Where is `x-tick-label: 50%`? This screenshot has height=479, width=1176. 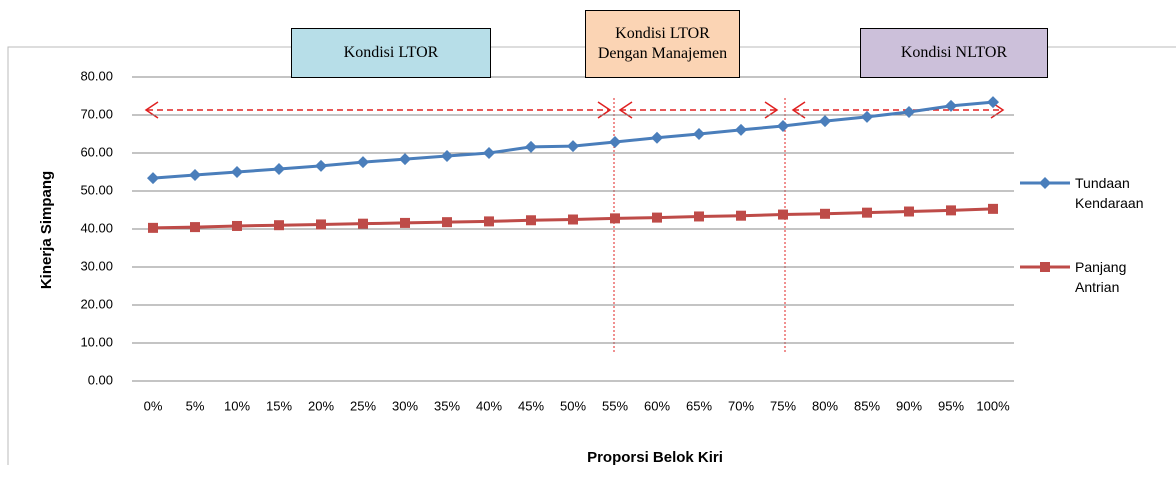
x-tick-label: 50% is located at coordinates (573, 405).